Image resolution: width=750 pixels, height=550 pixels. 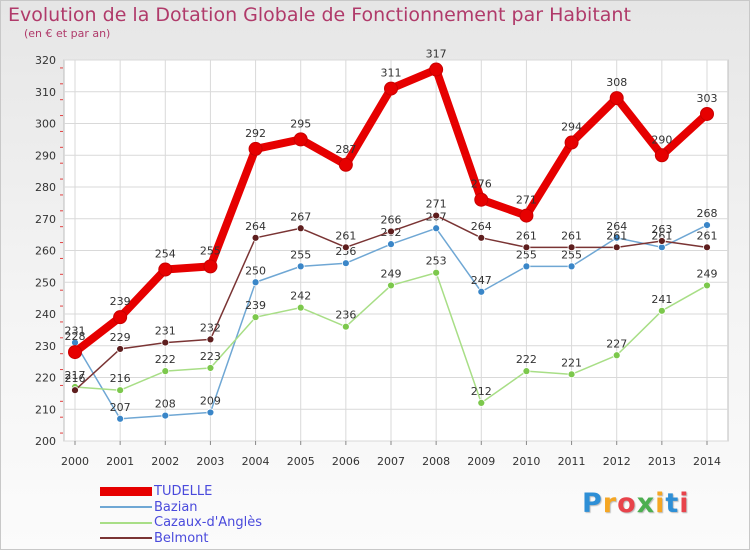 I want to click on data-label: 250, so click(x=255, y=270).